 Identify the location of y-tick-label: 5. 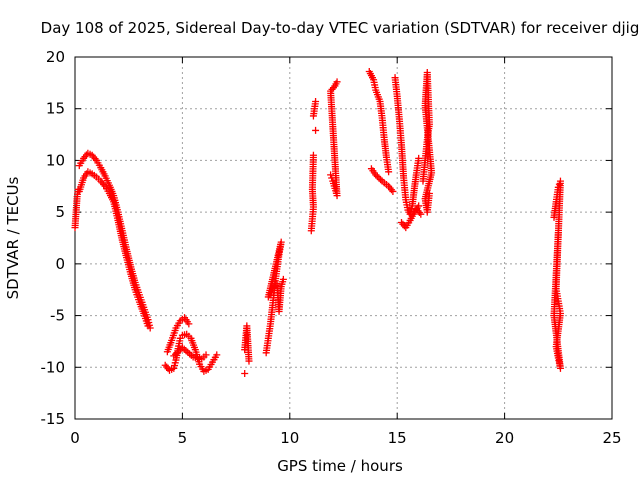
(60, 212).